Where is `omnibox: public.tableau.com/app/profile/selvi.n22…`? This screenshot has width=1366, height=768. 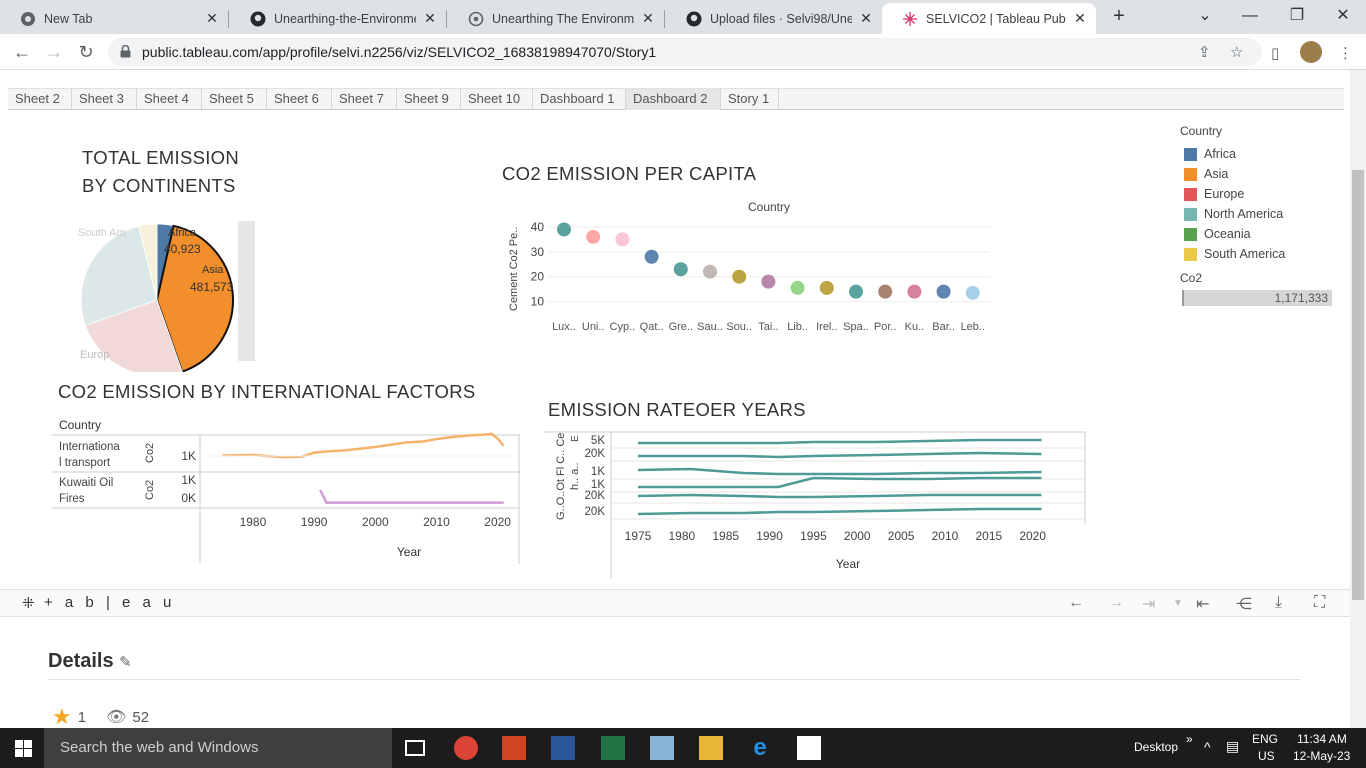 omnibox: public.tableau.com/app/profile/selvi.n22… is located at coordinates (685, 52).